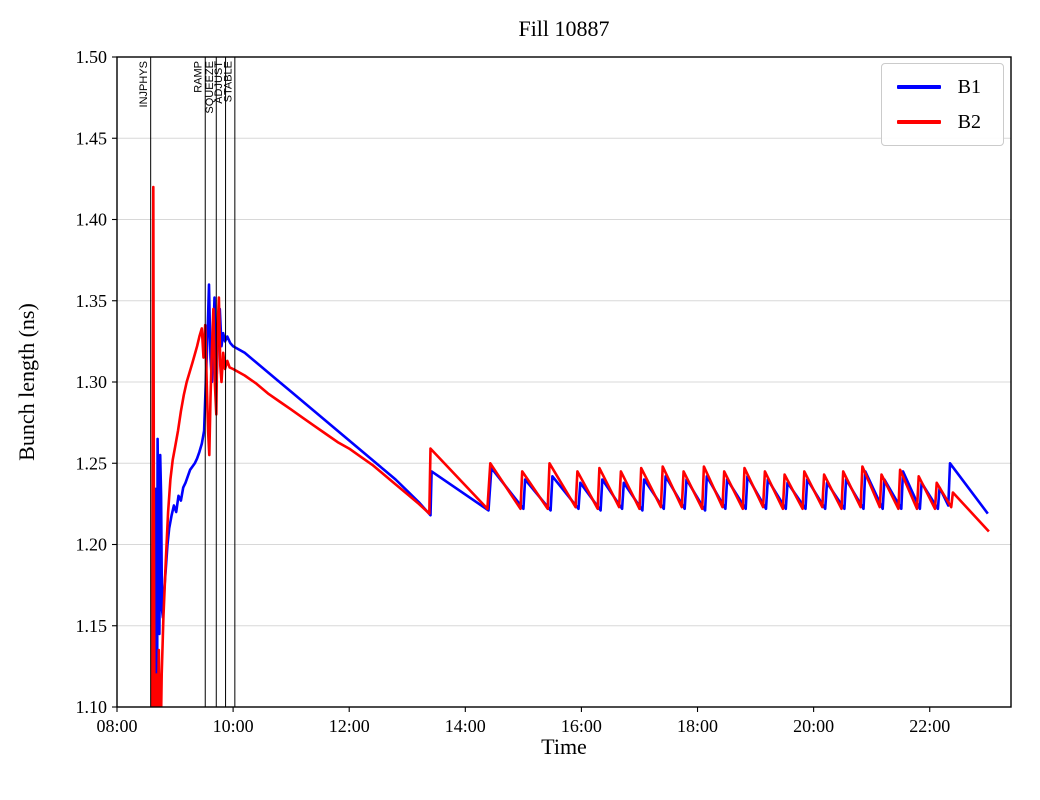  I want to click on y-tick-label: 1.45, so click(92, 138).